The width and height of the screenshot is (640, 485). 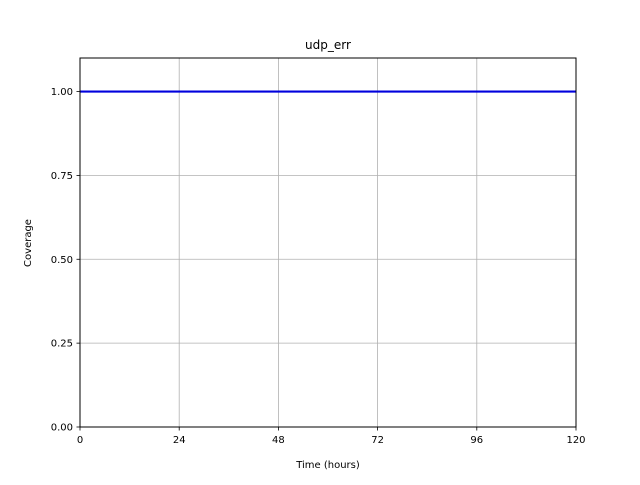 I want to click on x-tick-label: 0, so click(x=80, y=440).